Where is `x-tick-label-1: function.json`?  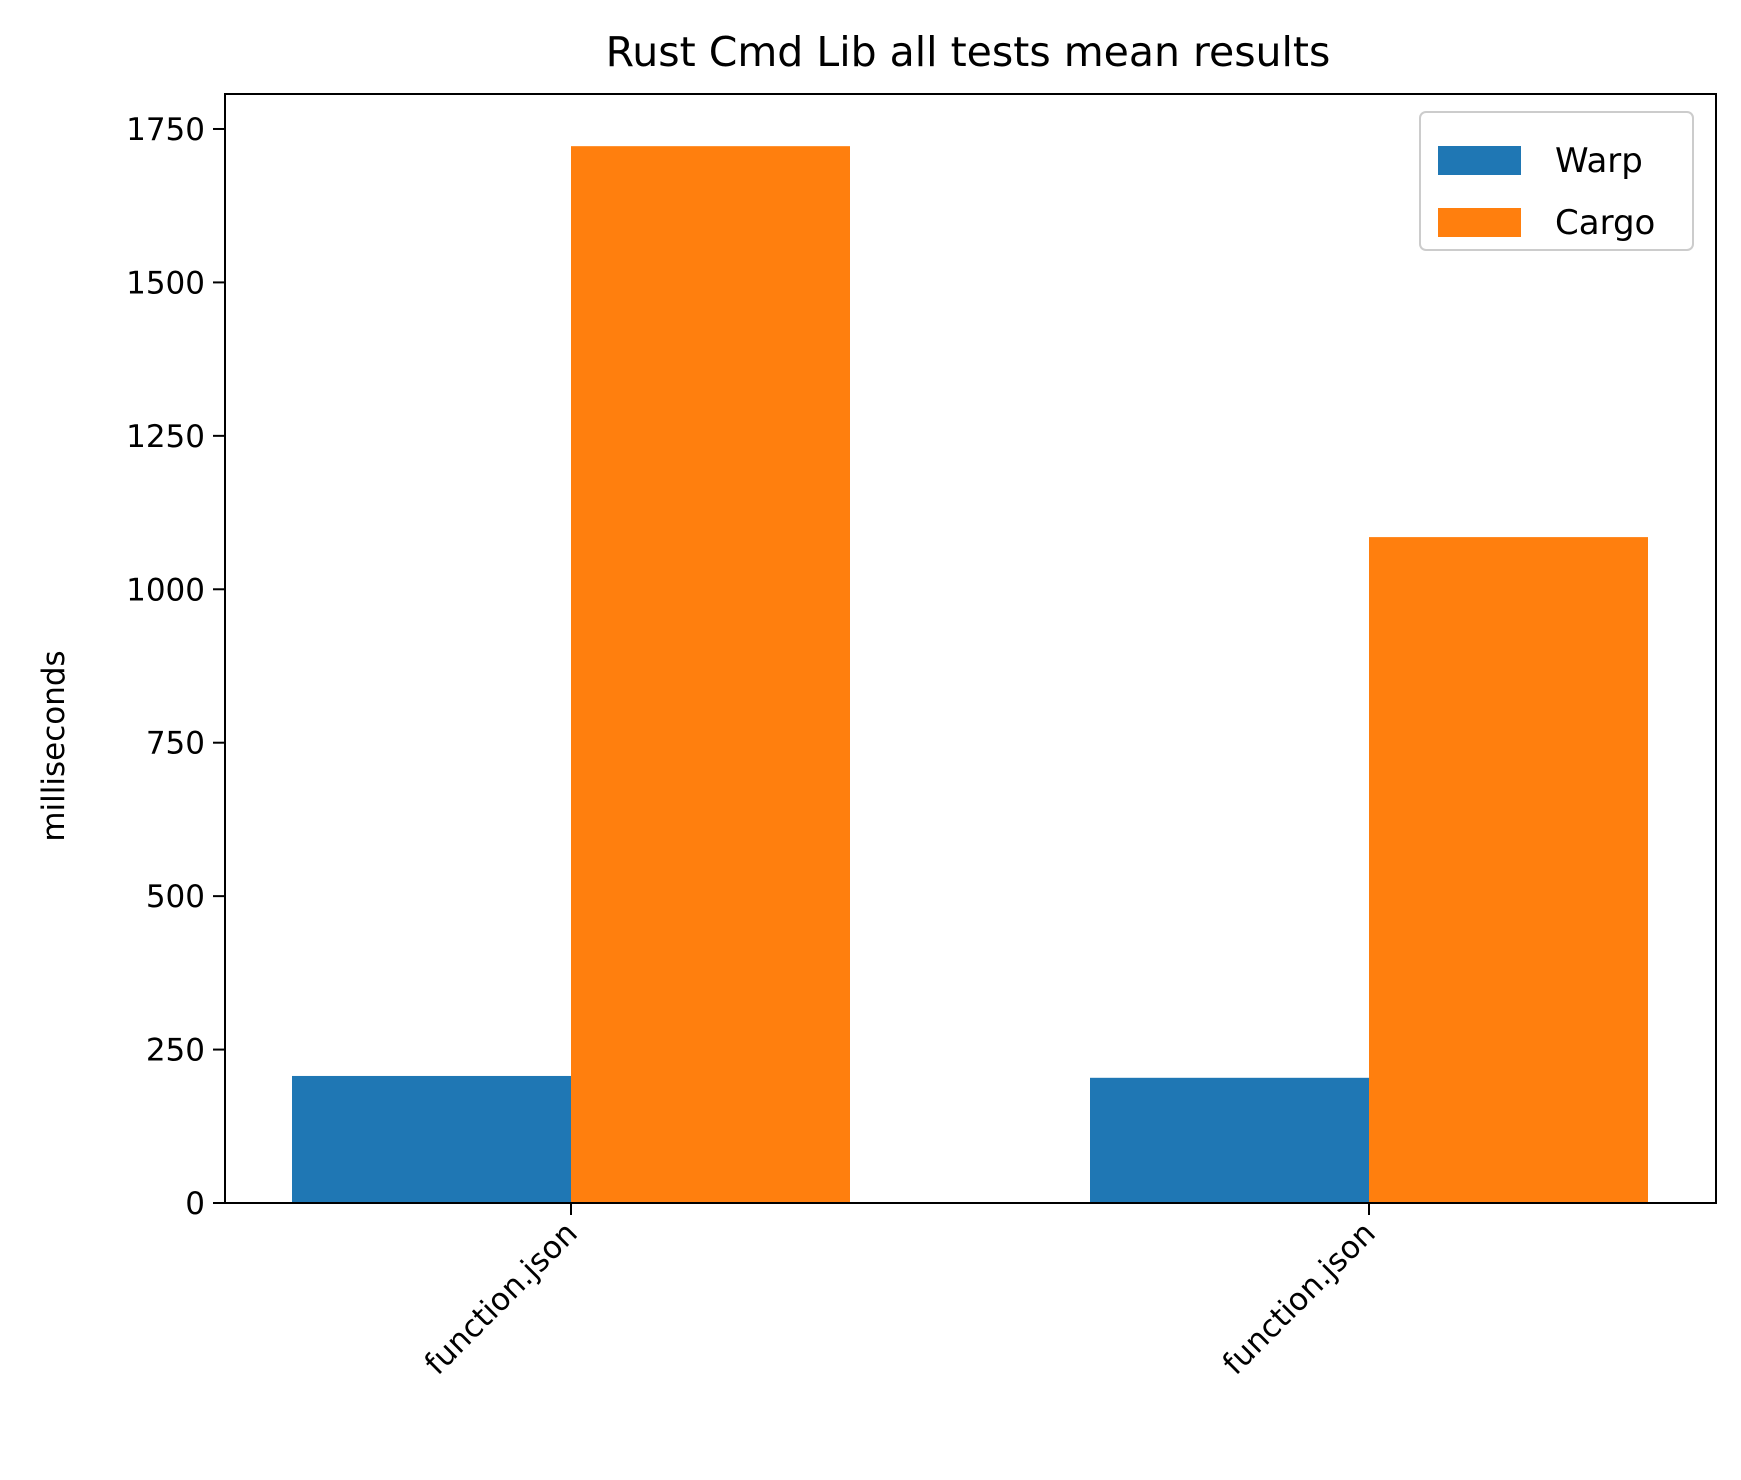
x-tick-label-1: function.json is located at coordinates (501, 1298).